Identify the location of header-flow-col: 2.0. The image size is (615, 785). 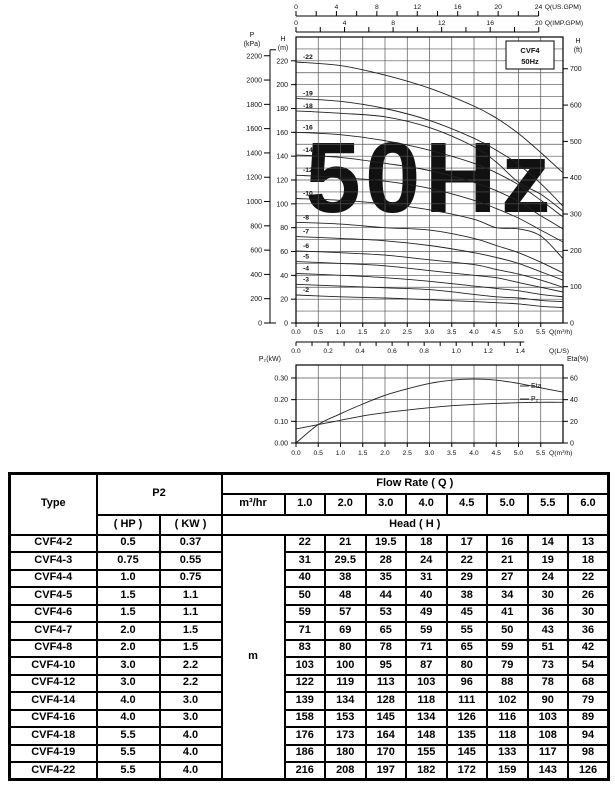
(345, 504).